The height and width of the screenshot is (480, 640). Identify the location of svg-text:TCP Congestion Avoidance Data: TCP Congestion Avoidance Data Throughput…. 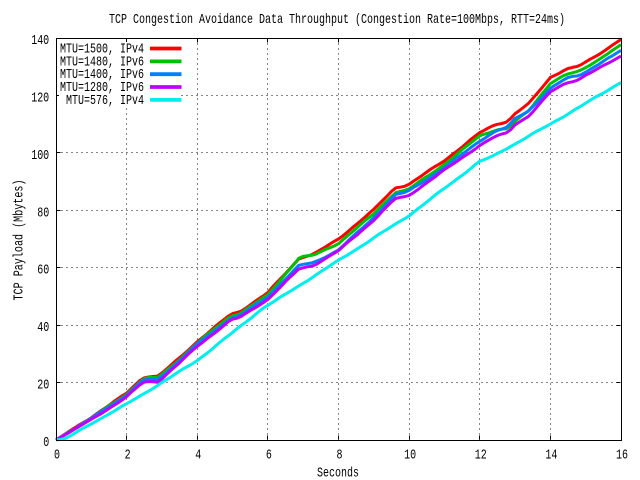
(337, 20).